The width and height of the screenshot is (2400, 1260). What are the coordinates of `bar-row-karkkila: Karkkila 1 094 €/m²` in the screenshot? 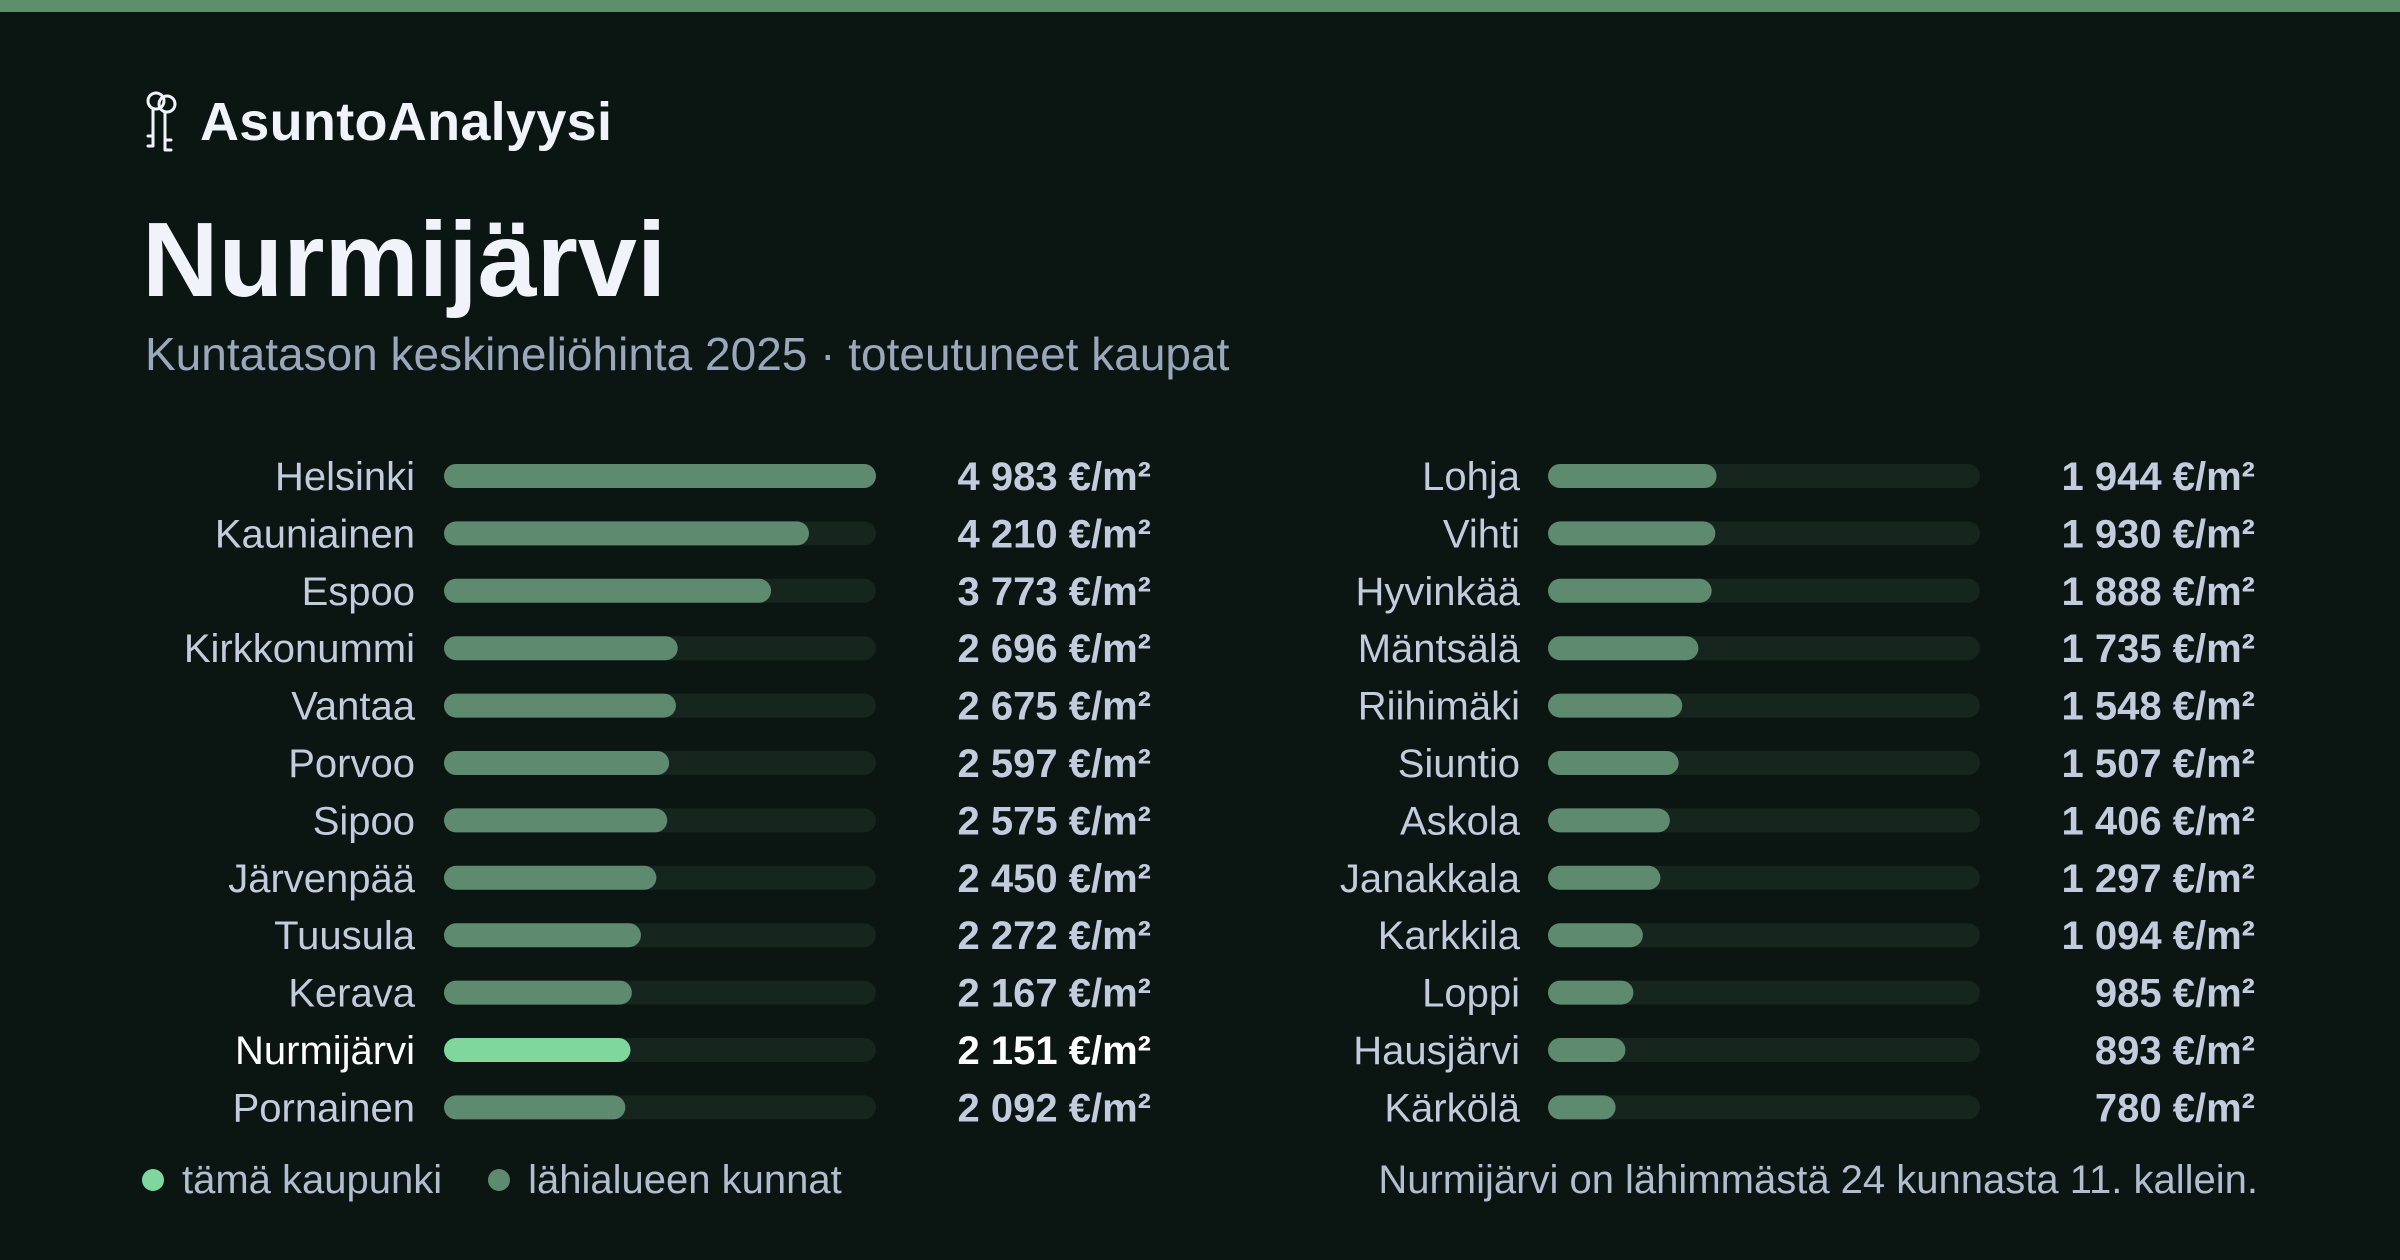 It's located at (1816, 936).